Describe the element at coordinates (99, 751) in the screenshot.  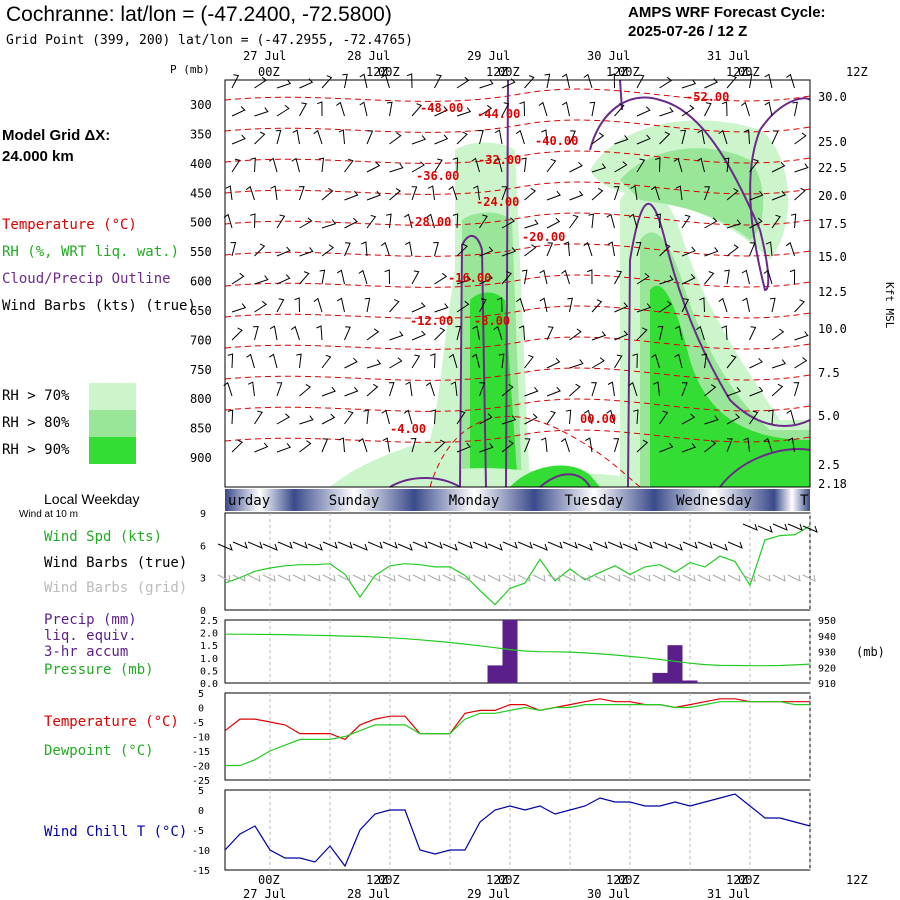
I see `legend-dewpoint: Dewpoint (°C)` at that location.